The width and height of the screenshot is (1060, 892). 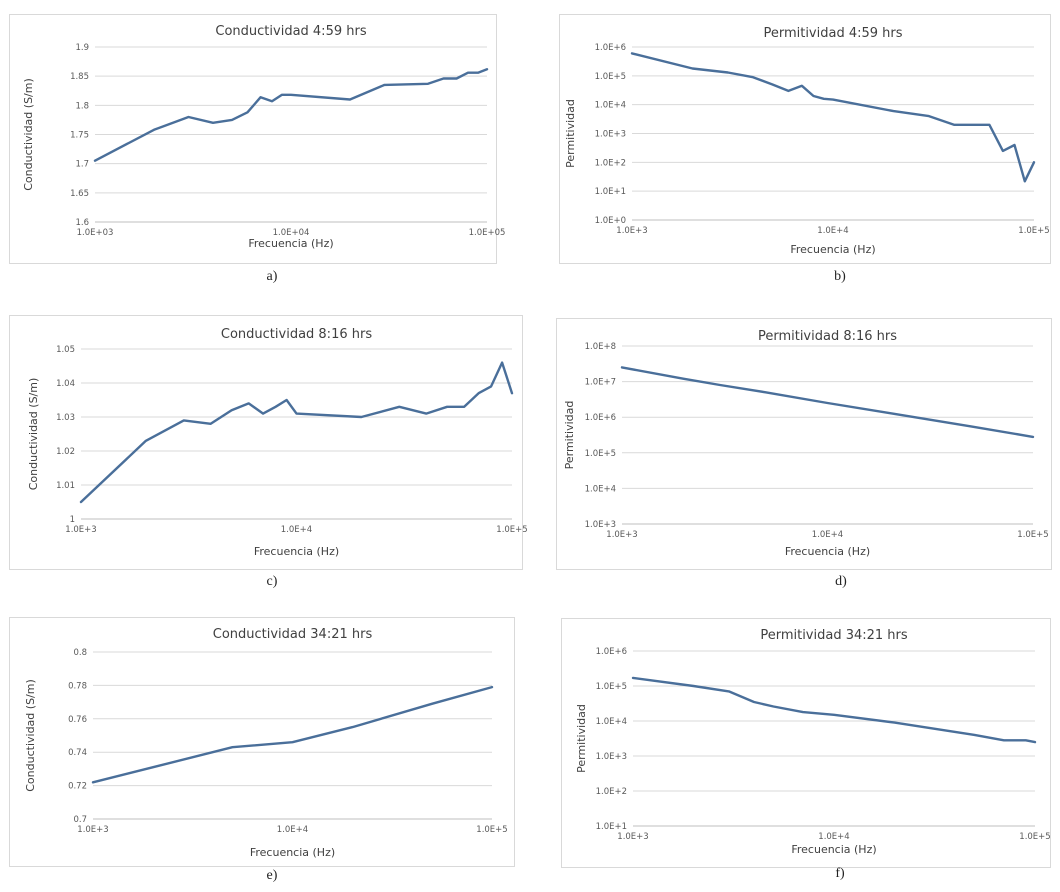 I want to click on chart-c-xtick-label: 1.0E+5, so click(x=511, y=530).